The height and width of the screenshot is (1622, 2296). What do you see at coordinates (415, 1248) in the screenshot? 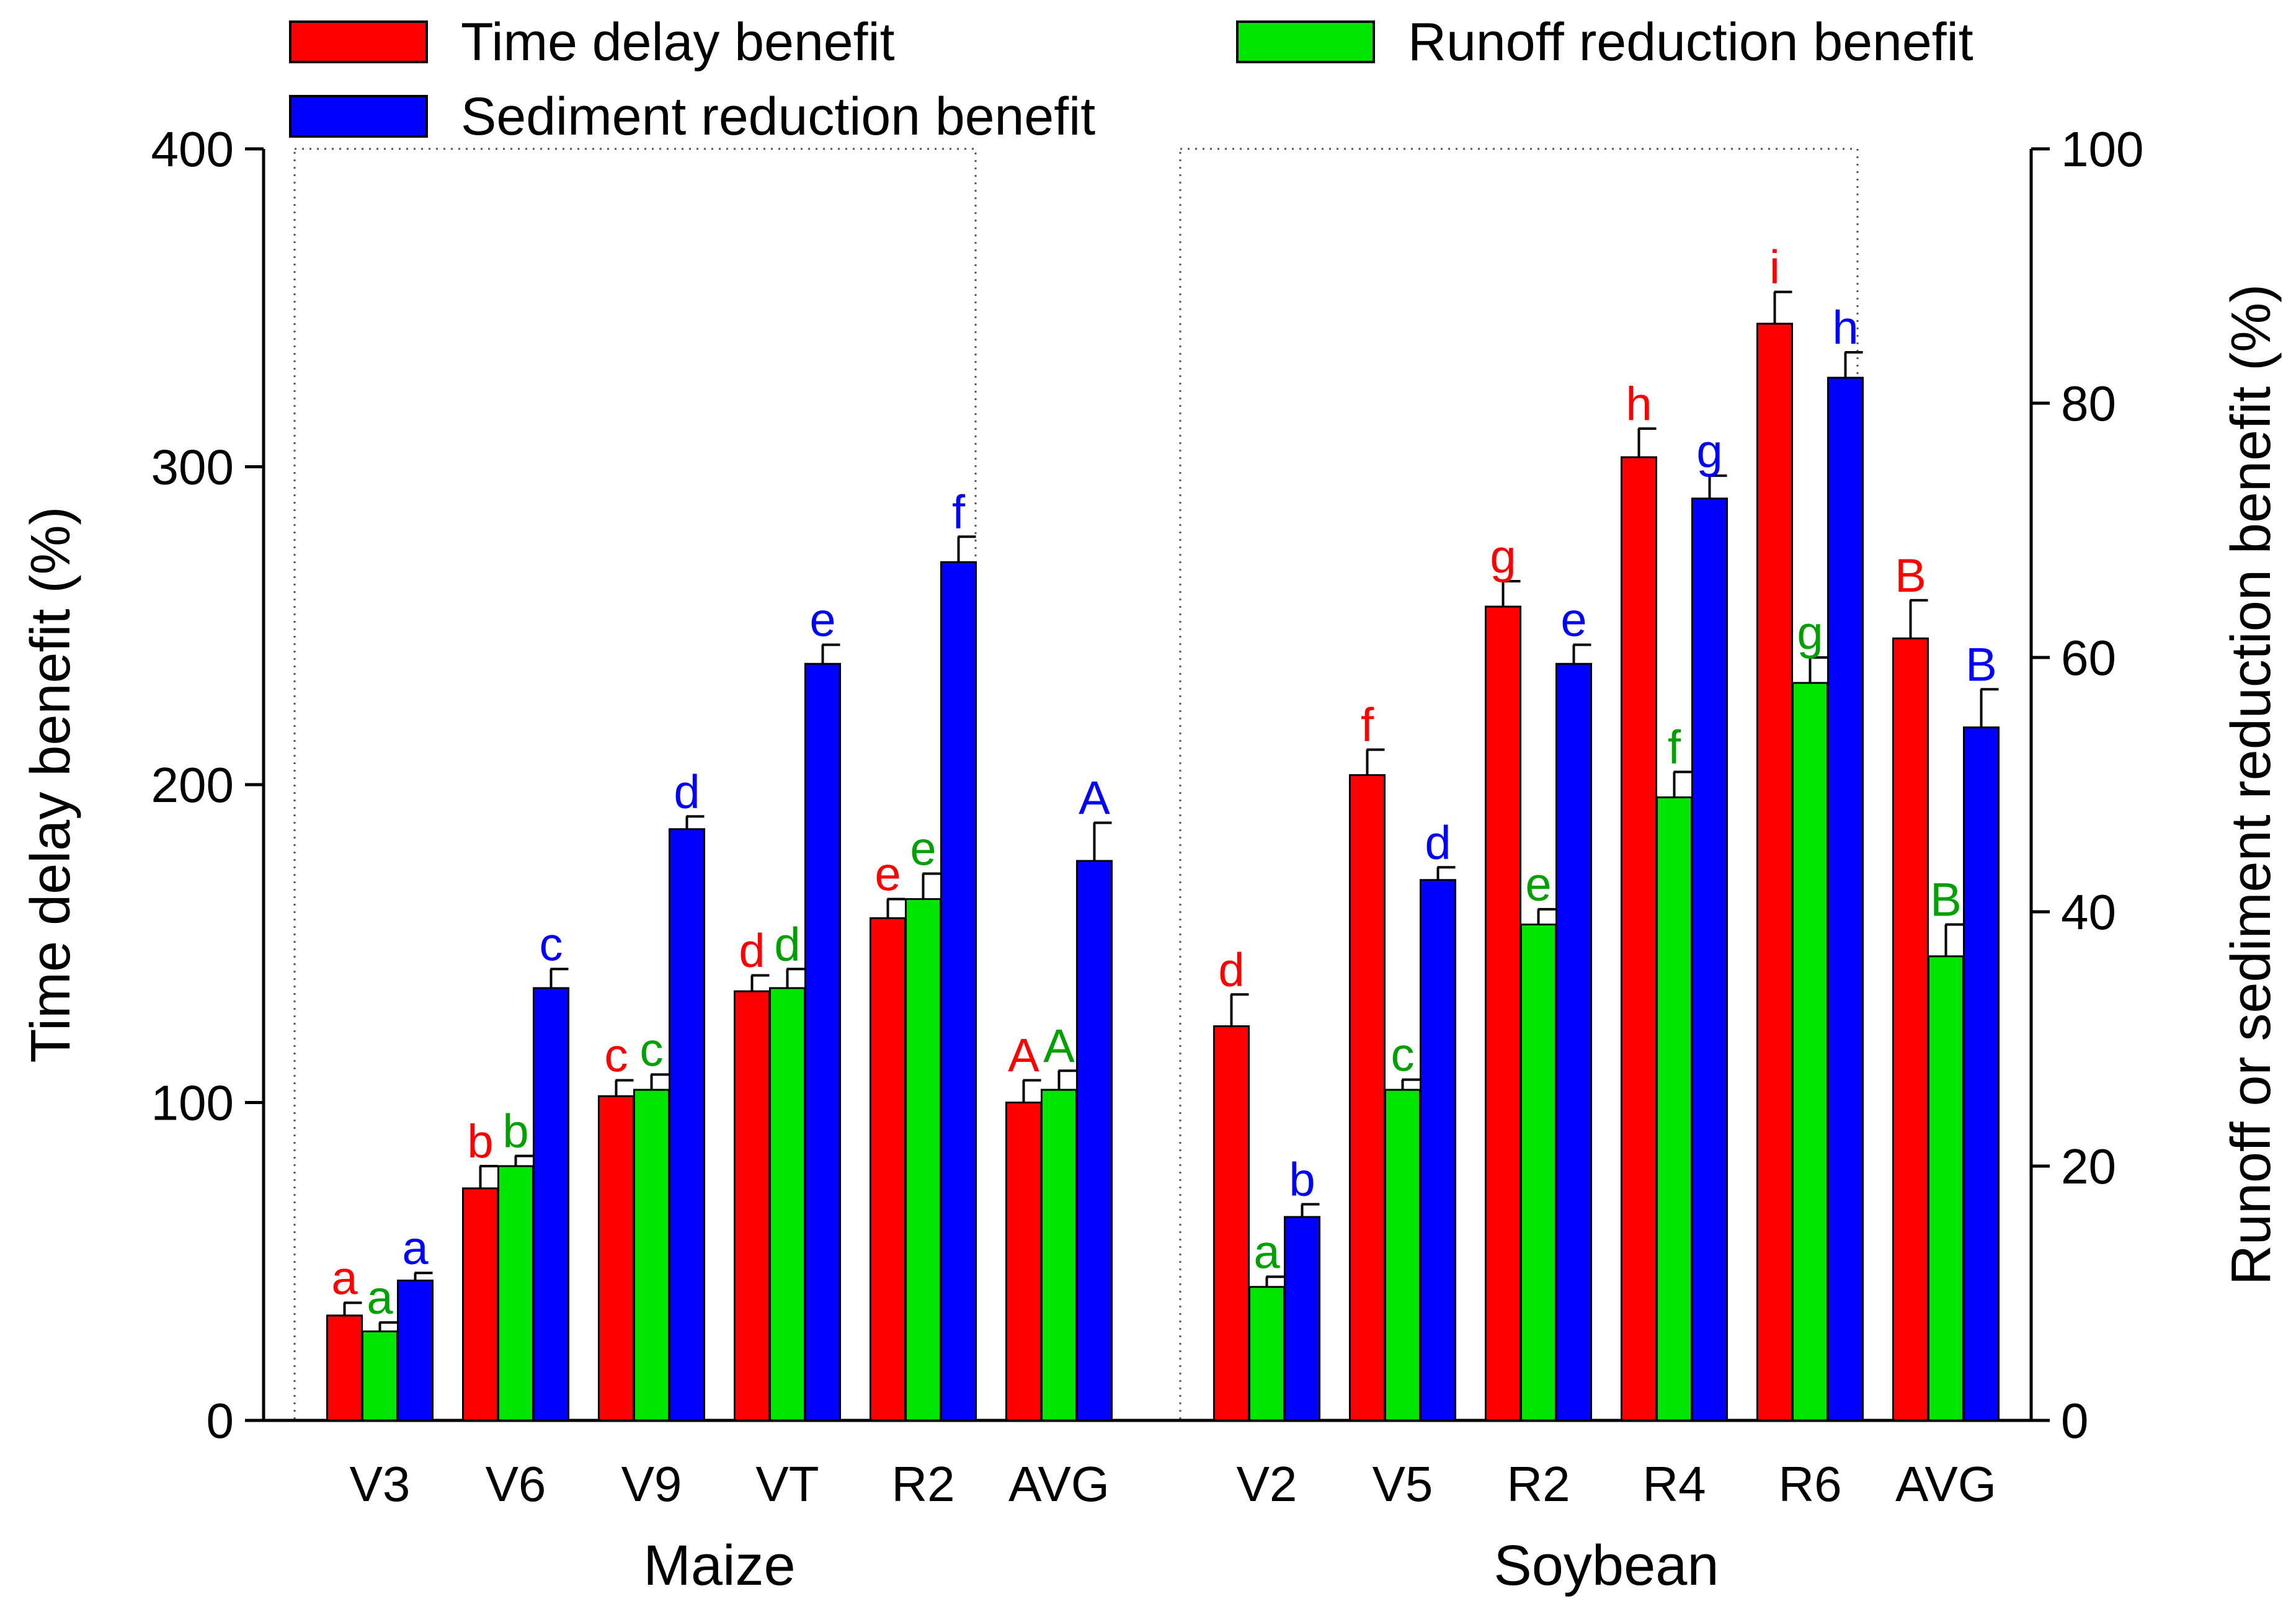
I see `sig-label-maize-v3-sediment: a` at bounding box center [415, 1248].